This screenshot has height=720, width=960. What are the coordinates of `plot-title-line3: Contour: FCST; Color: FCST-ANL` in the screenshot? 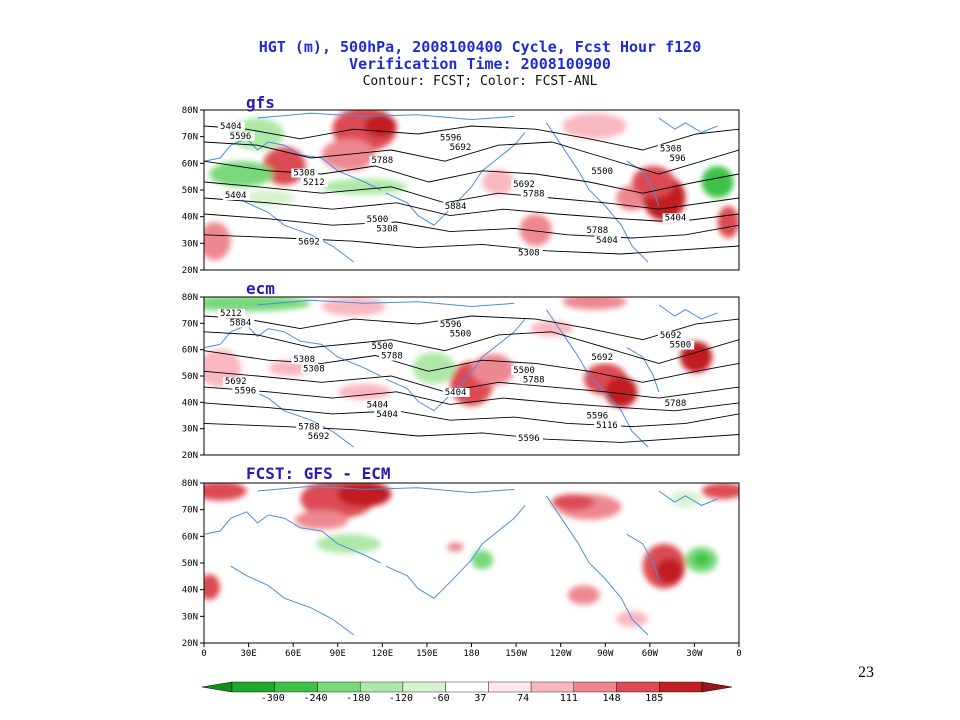 It's located at (480, 81).